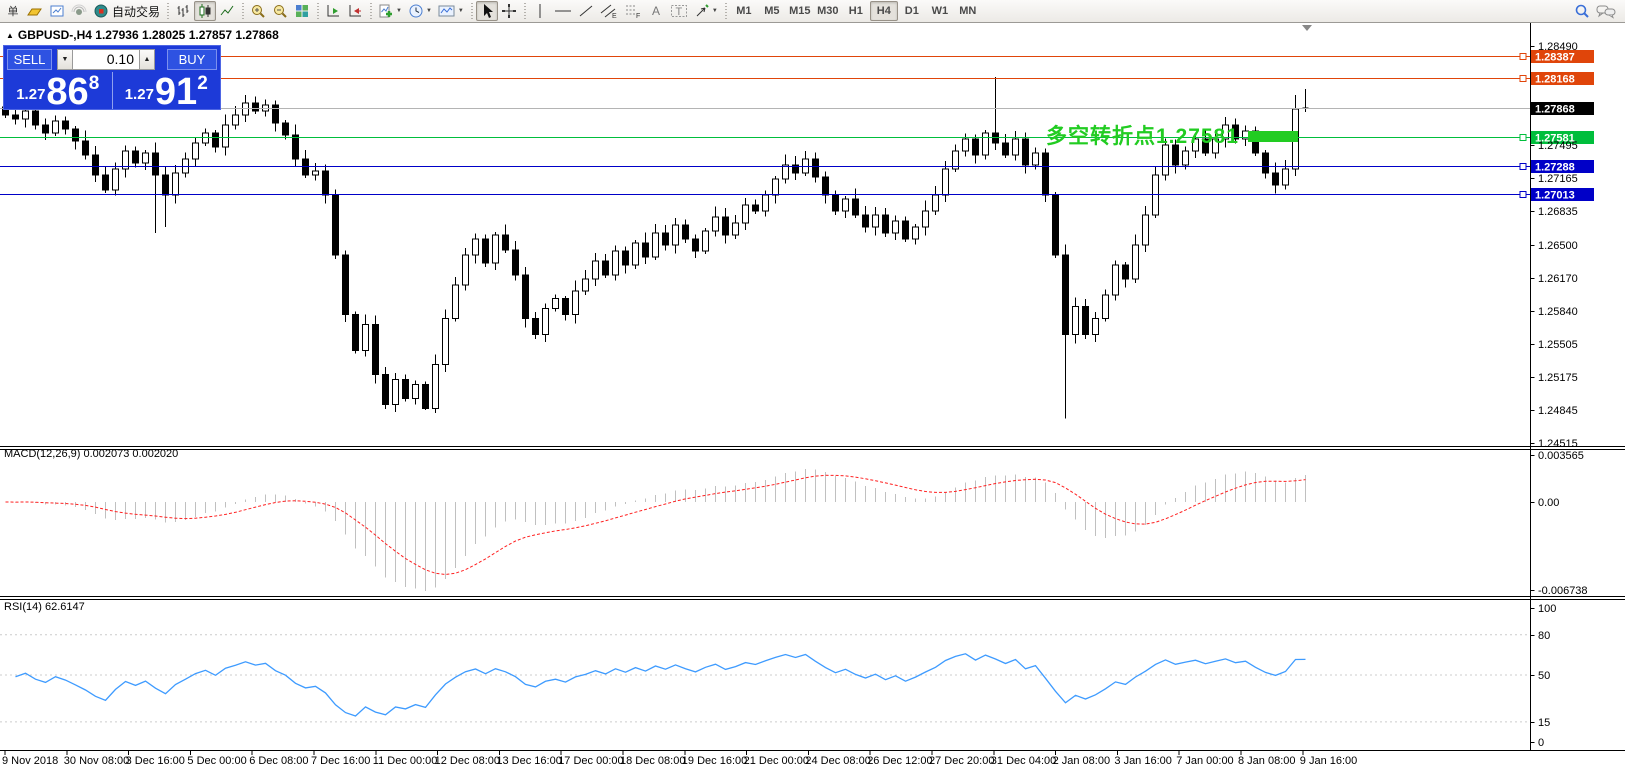 This screenshot has width=1625, height=771. What do you see at coordinates (147, 59) in the screenshot?
I see `volume-increase-button: ▲` at bounding box center [147, 59].